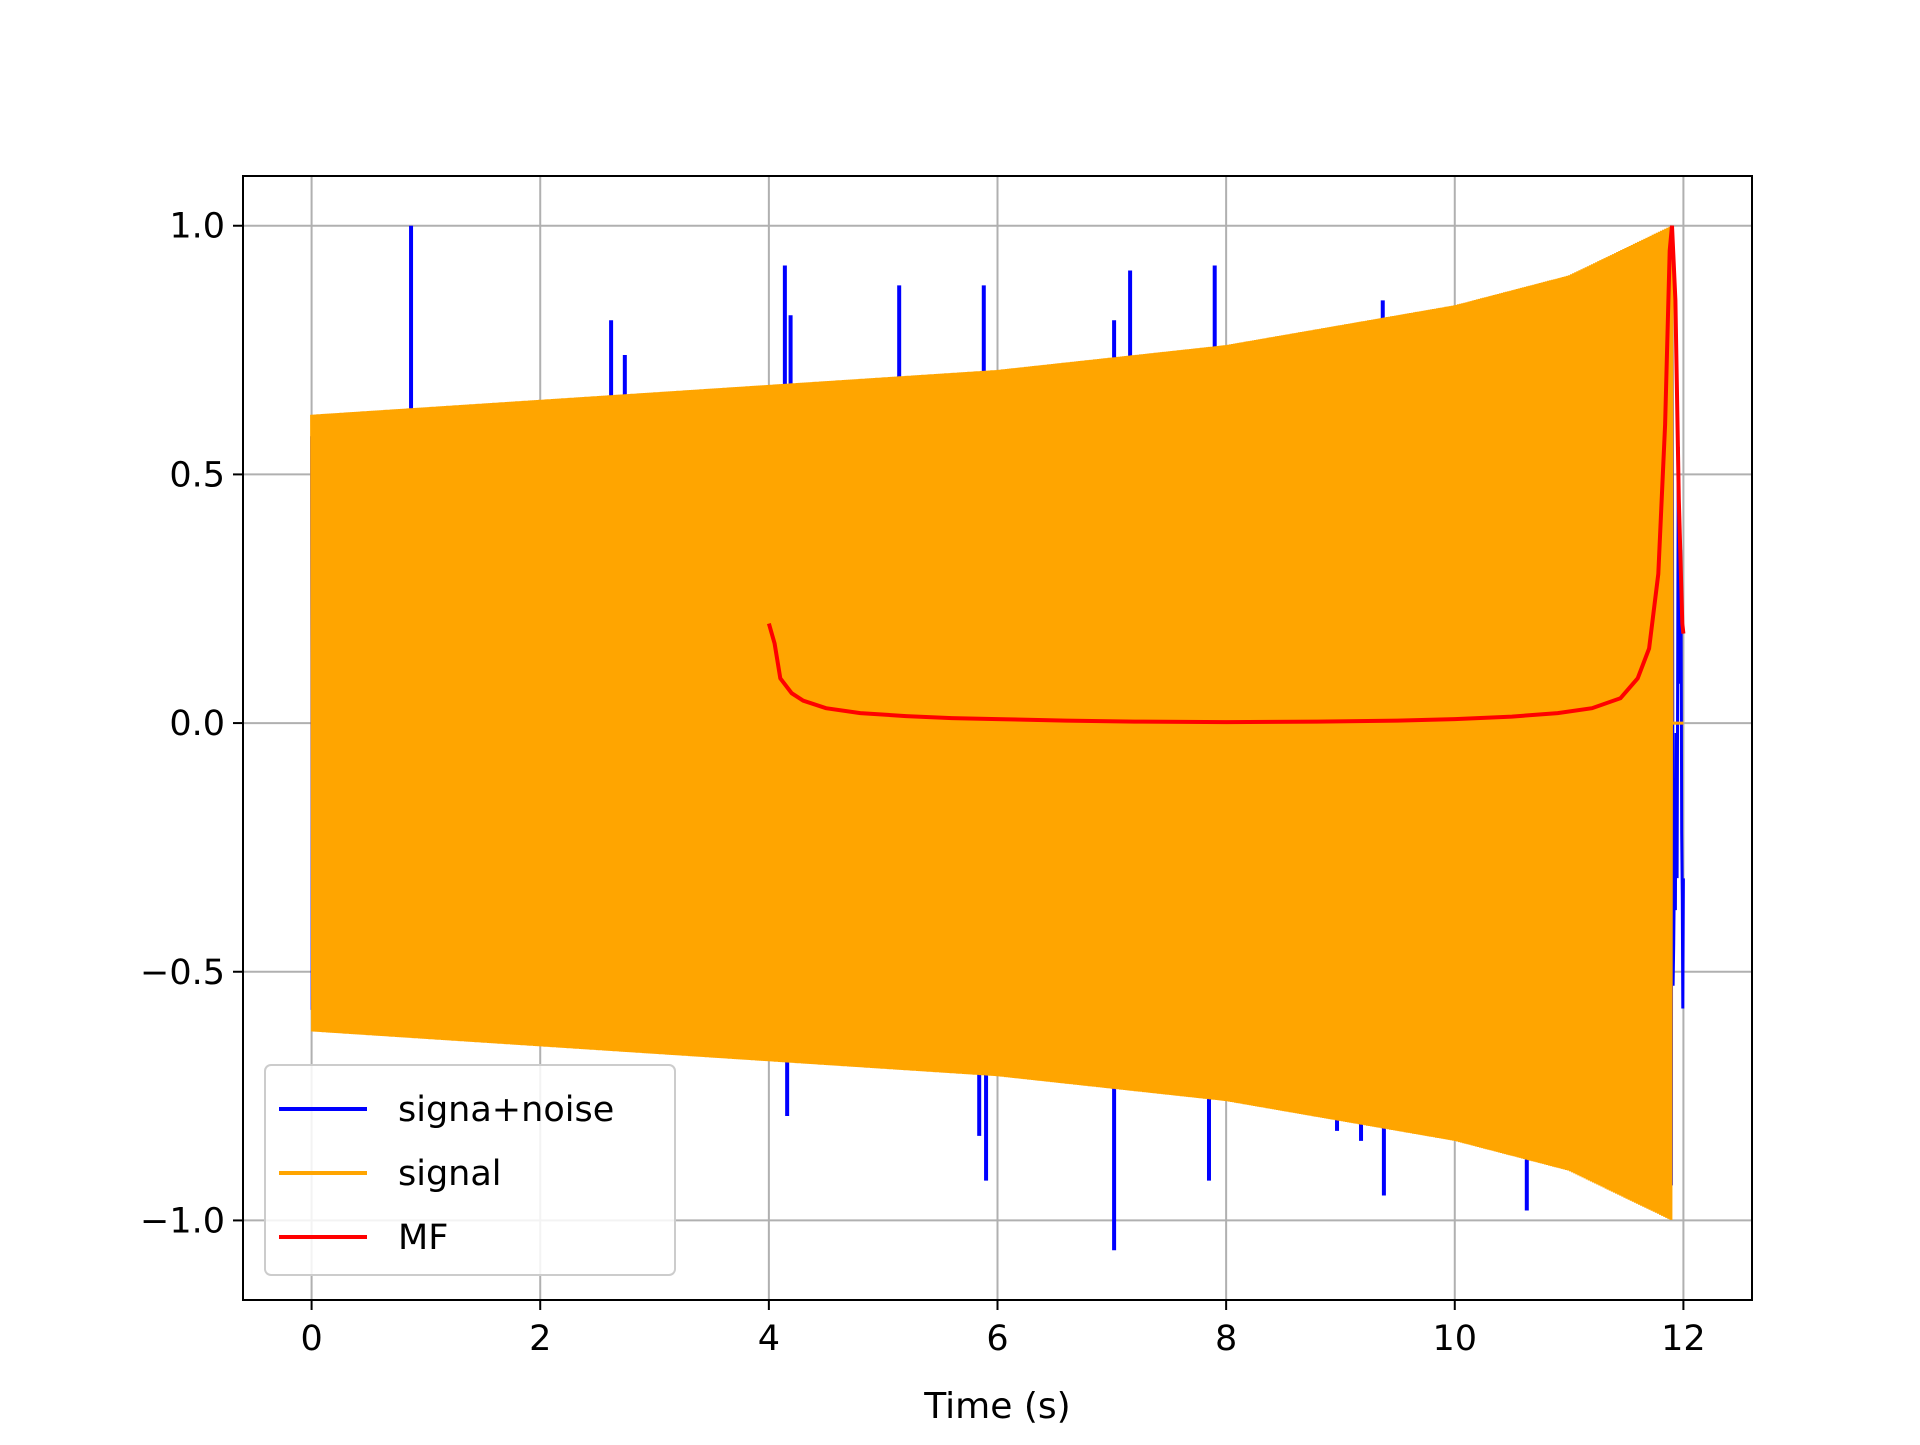  I want to click on x-axis-label: Time (s), so click(996, 1406).